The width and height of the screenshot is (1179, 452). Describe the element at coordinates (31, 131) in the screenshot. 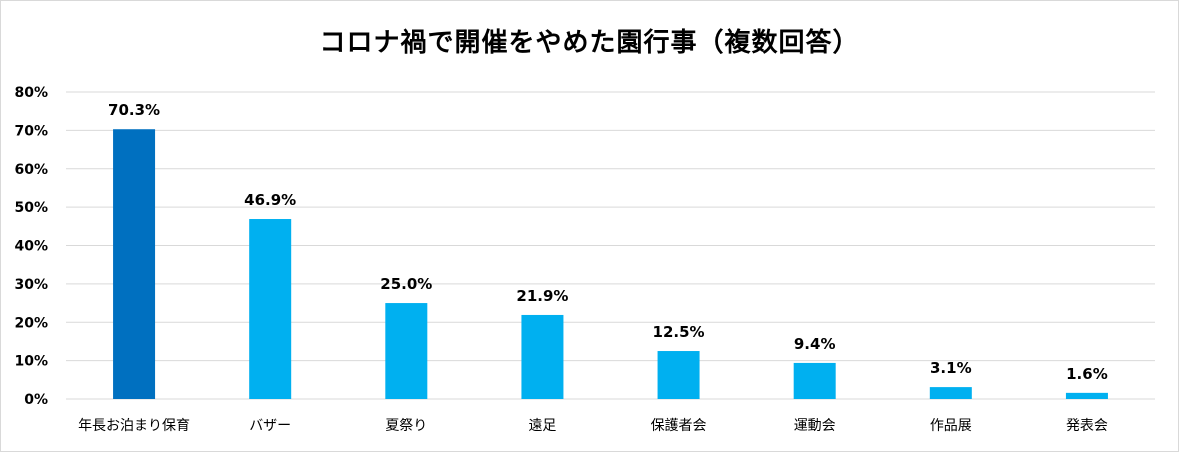

I see `y-tick-label: 70%` at that location.